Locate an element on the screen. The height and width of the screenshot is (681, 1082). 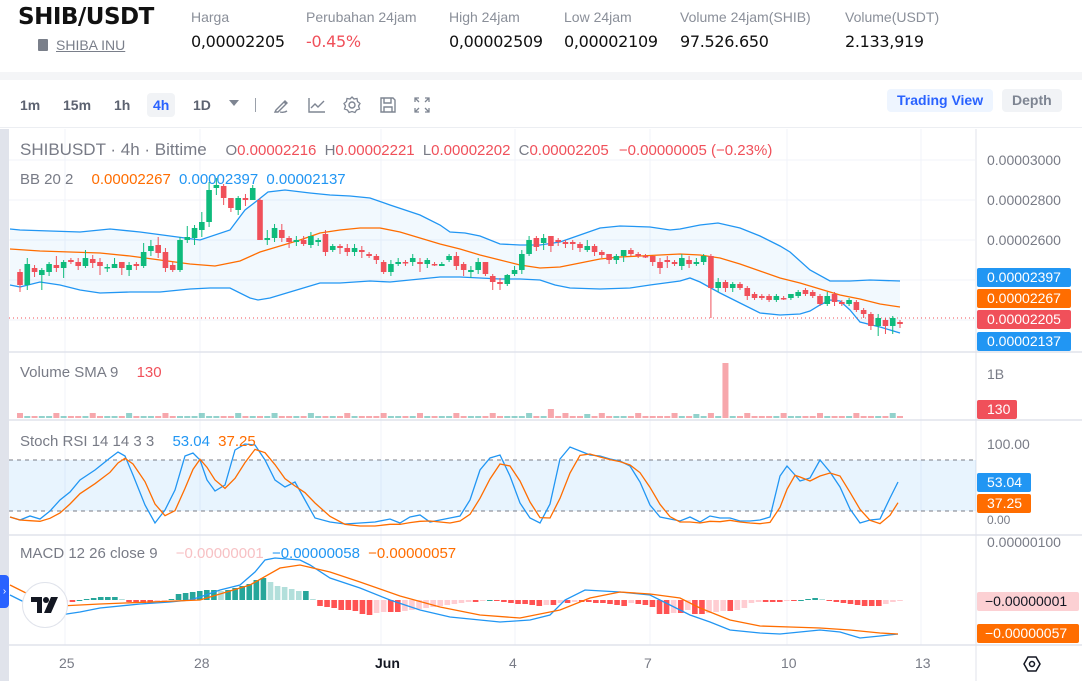
bb-label: BB 20 2 is located at coordinates (47, 179).